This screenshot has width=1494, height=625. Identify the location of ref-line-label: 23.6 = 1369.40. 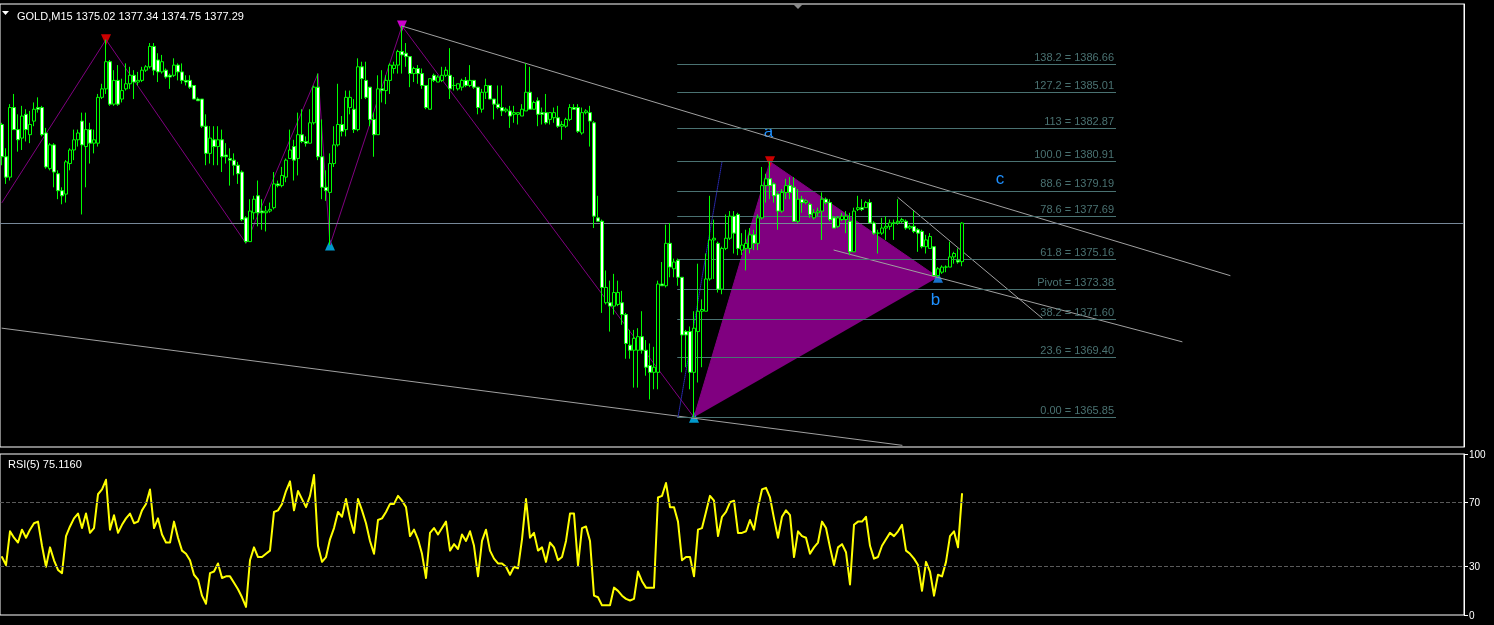
(1077, 349).